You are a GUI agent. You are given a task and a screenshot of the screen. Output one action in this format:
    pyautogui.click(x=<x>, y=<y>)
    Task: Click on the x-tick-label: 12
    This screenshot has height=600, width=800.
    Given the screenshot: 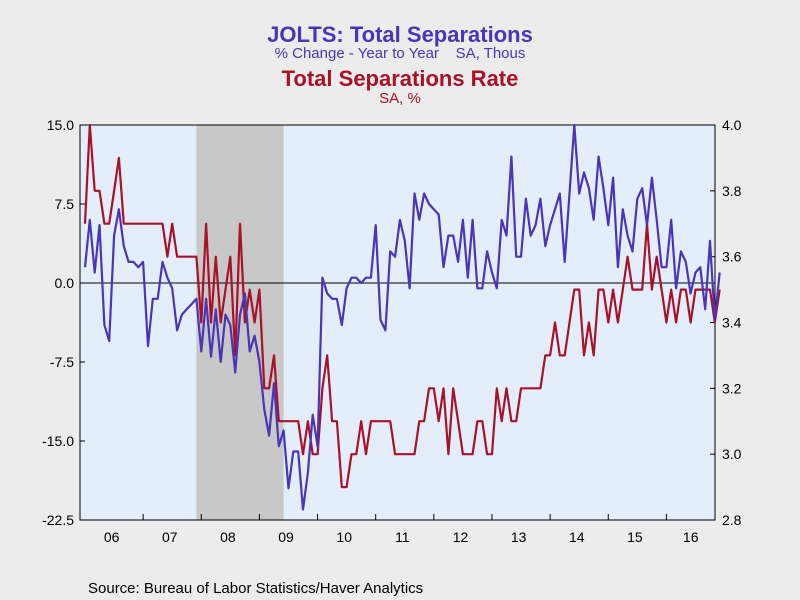 What is the action you would take?
    pyautogui.click(x=461, y=537)
    